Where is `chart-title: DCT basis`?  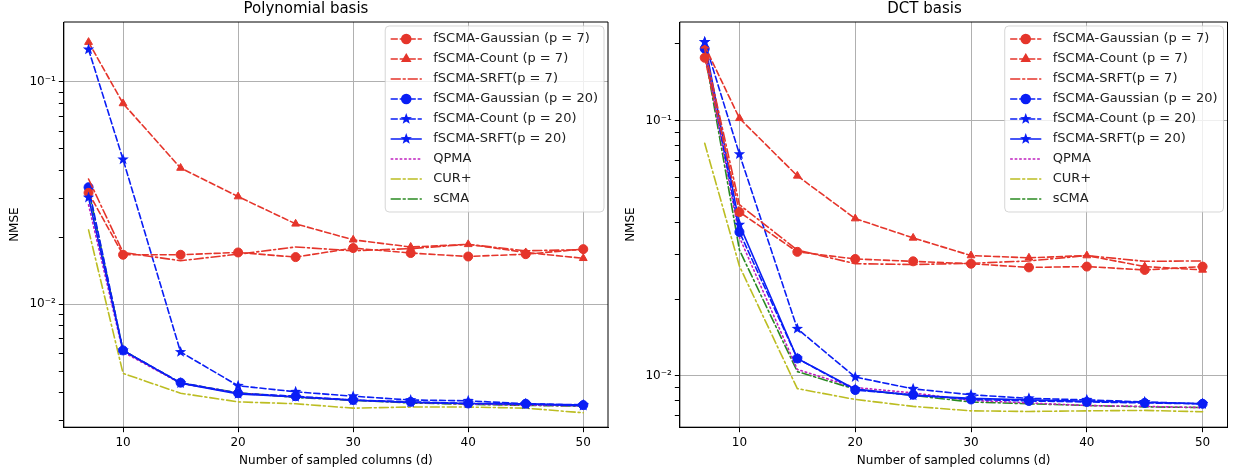
chart-title: DCT basis is located at coordinates (924, 8).